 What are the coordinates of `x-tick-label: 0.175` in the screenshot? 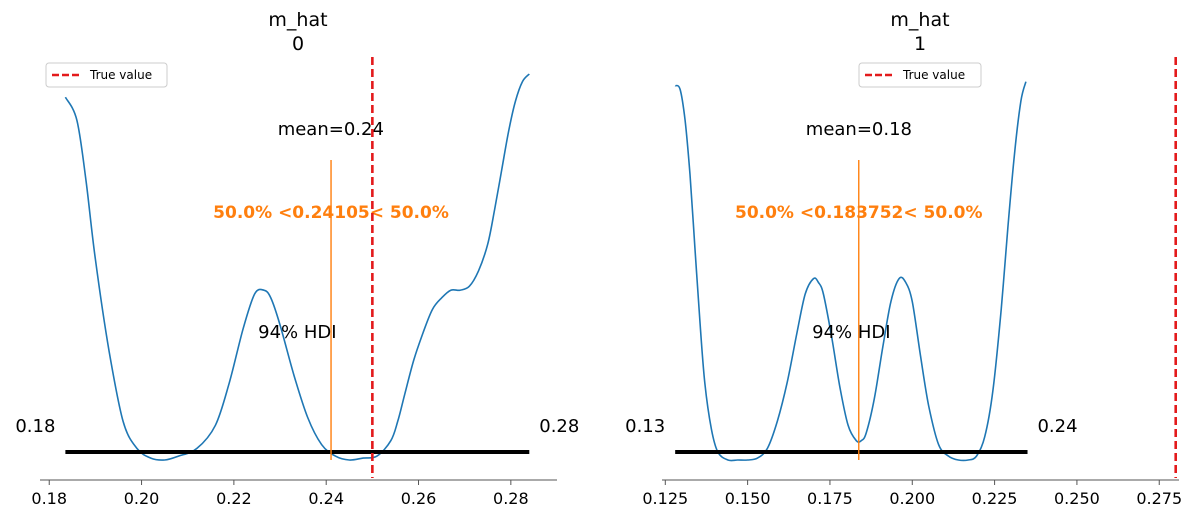 It's located at (830, 498).